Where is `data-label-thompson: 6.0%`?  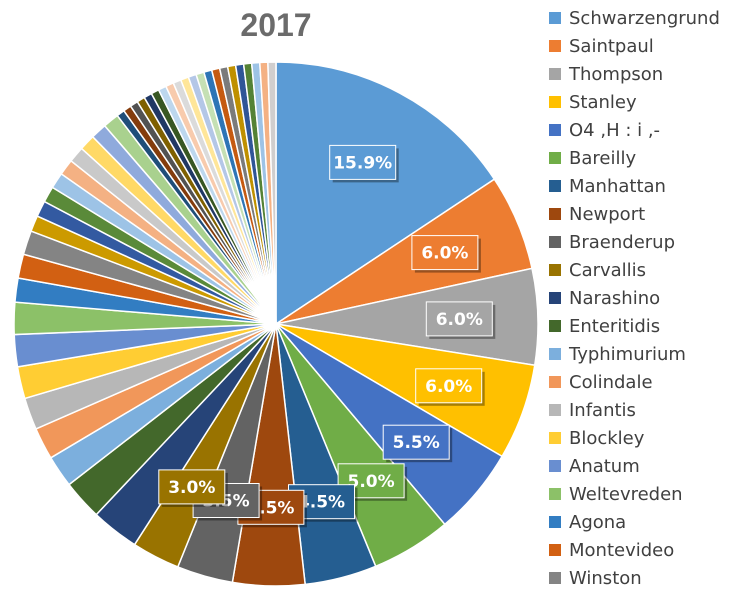
data-label-thompson: 6.0% is located at coordinates (460, 320).